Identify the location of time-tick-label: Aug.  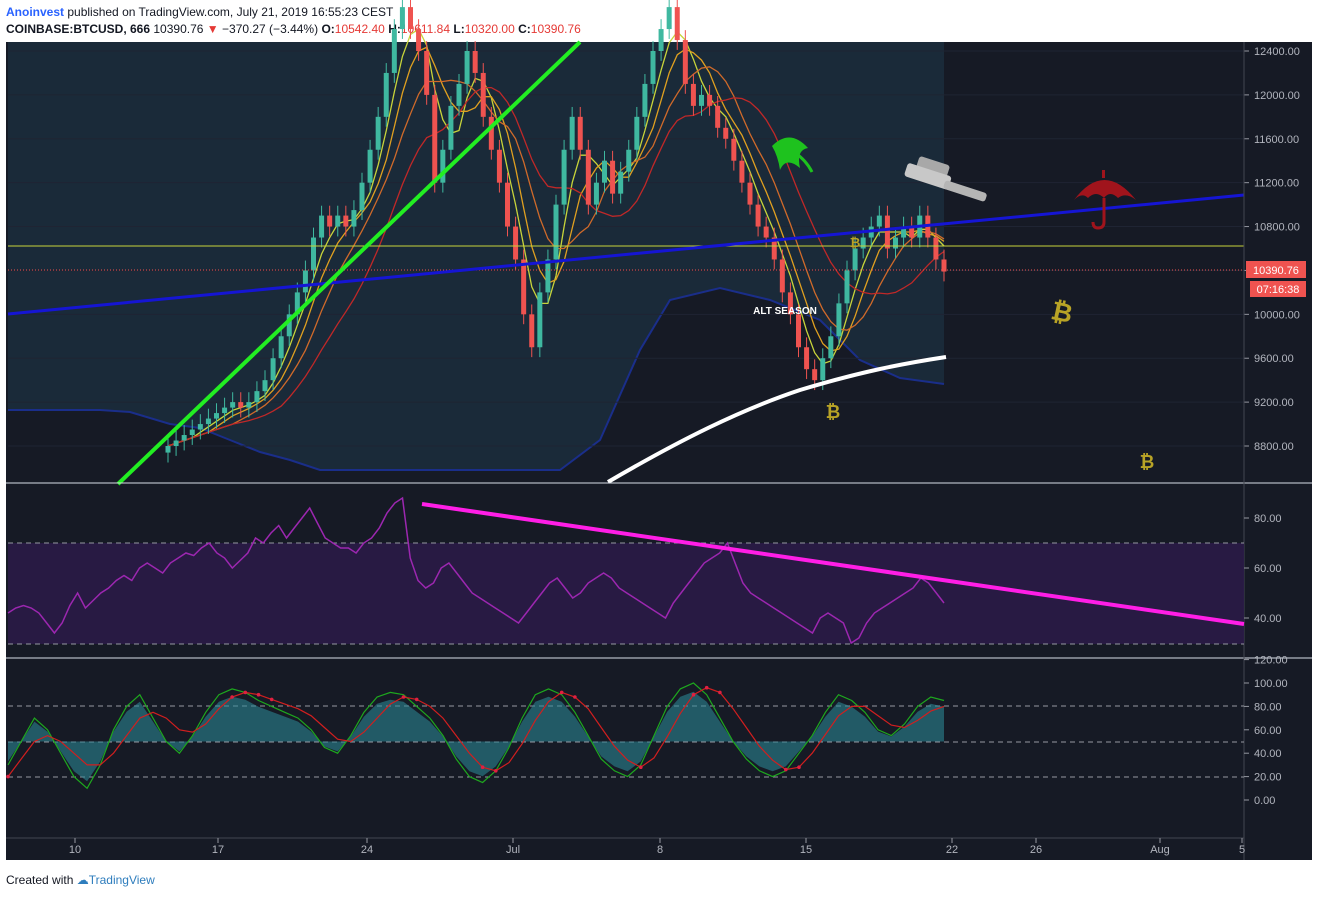
(1160, 850).